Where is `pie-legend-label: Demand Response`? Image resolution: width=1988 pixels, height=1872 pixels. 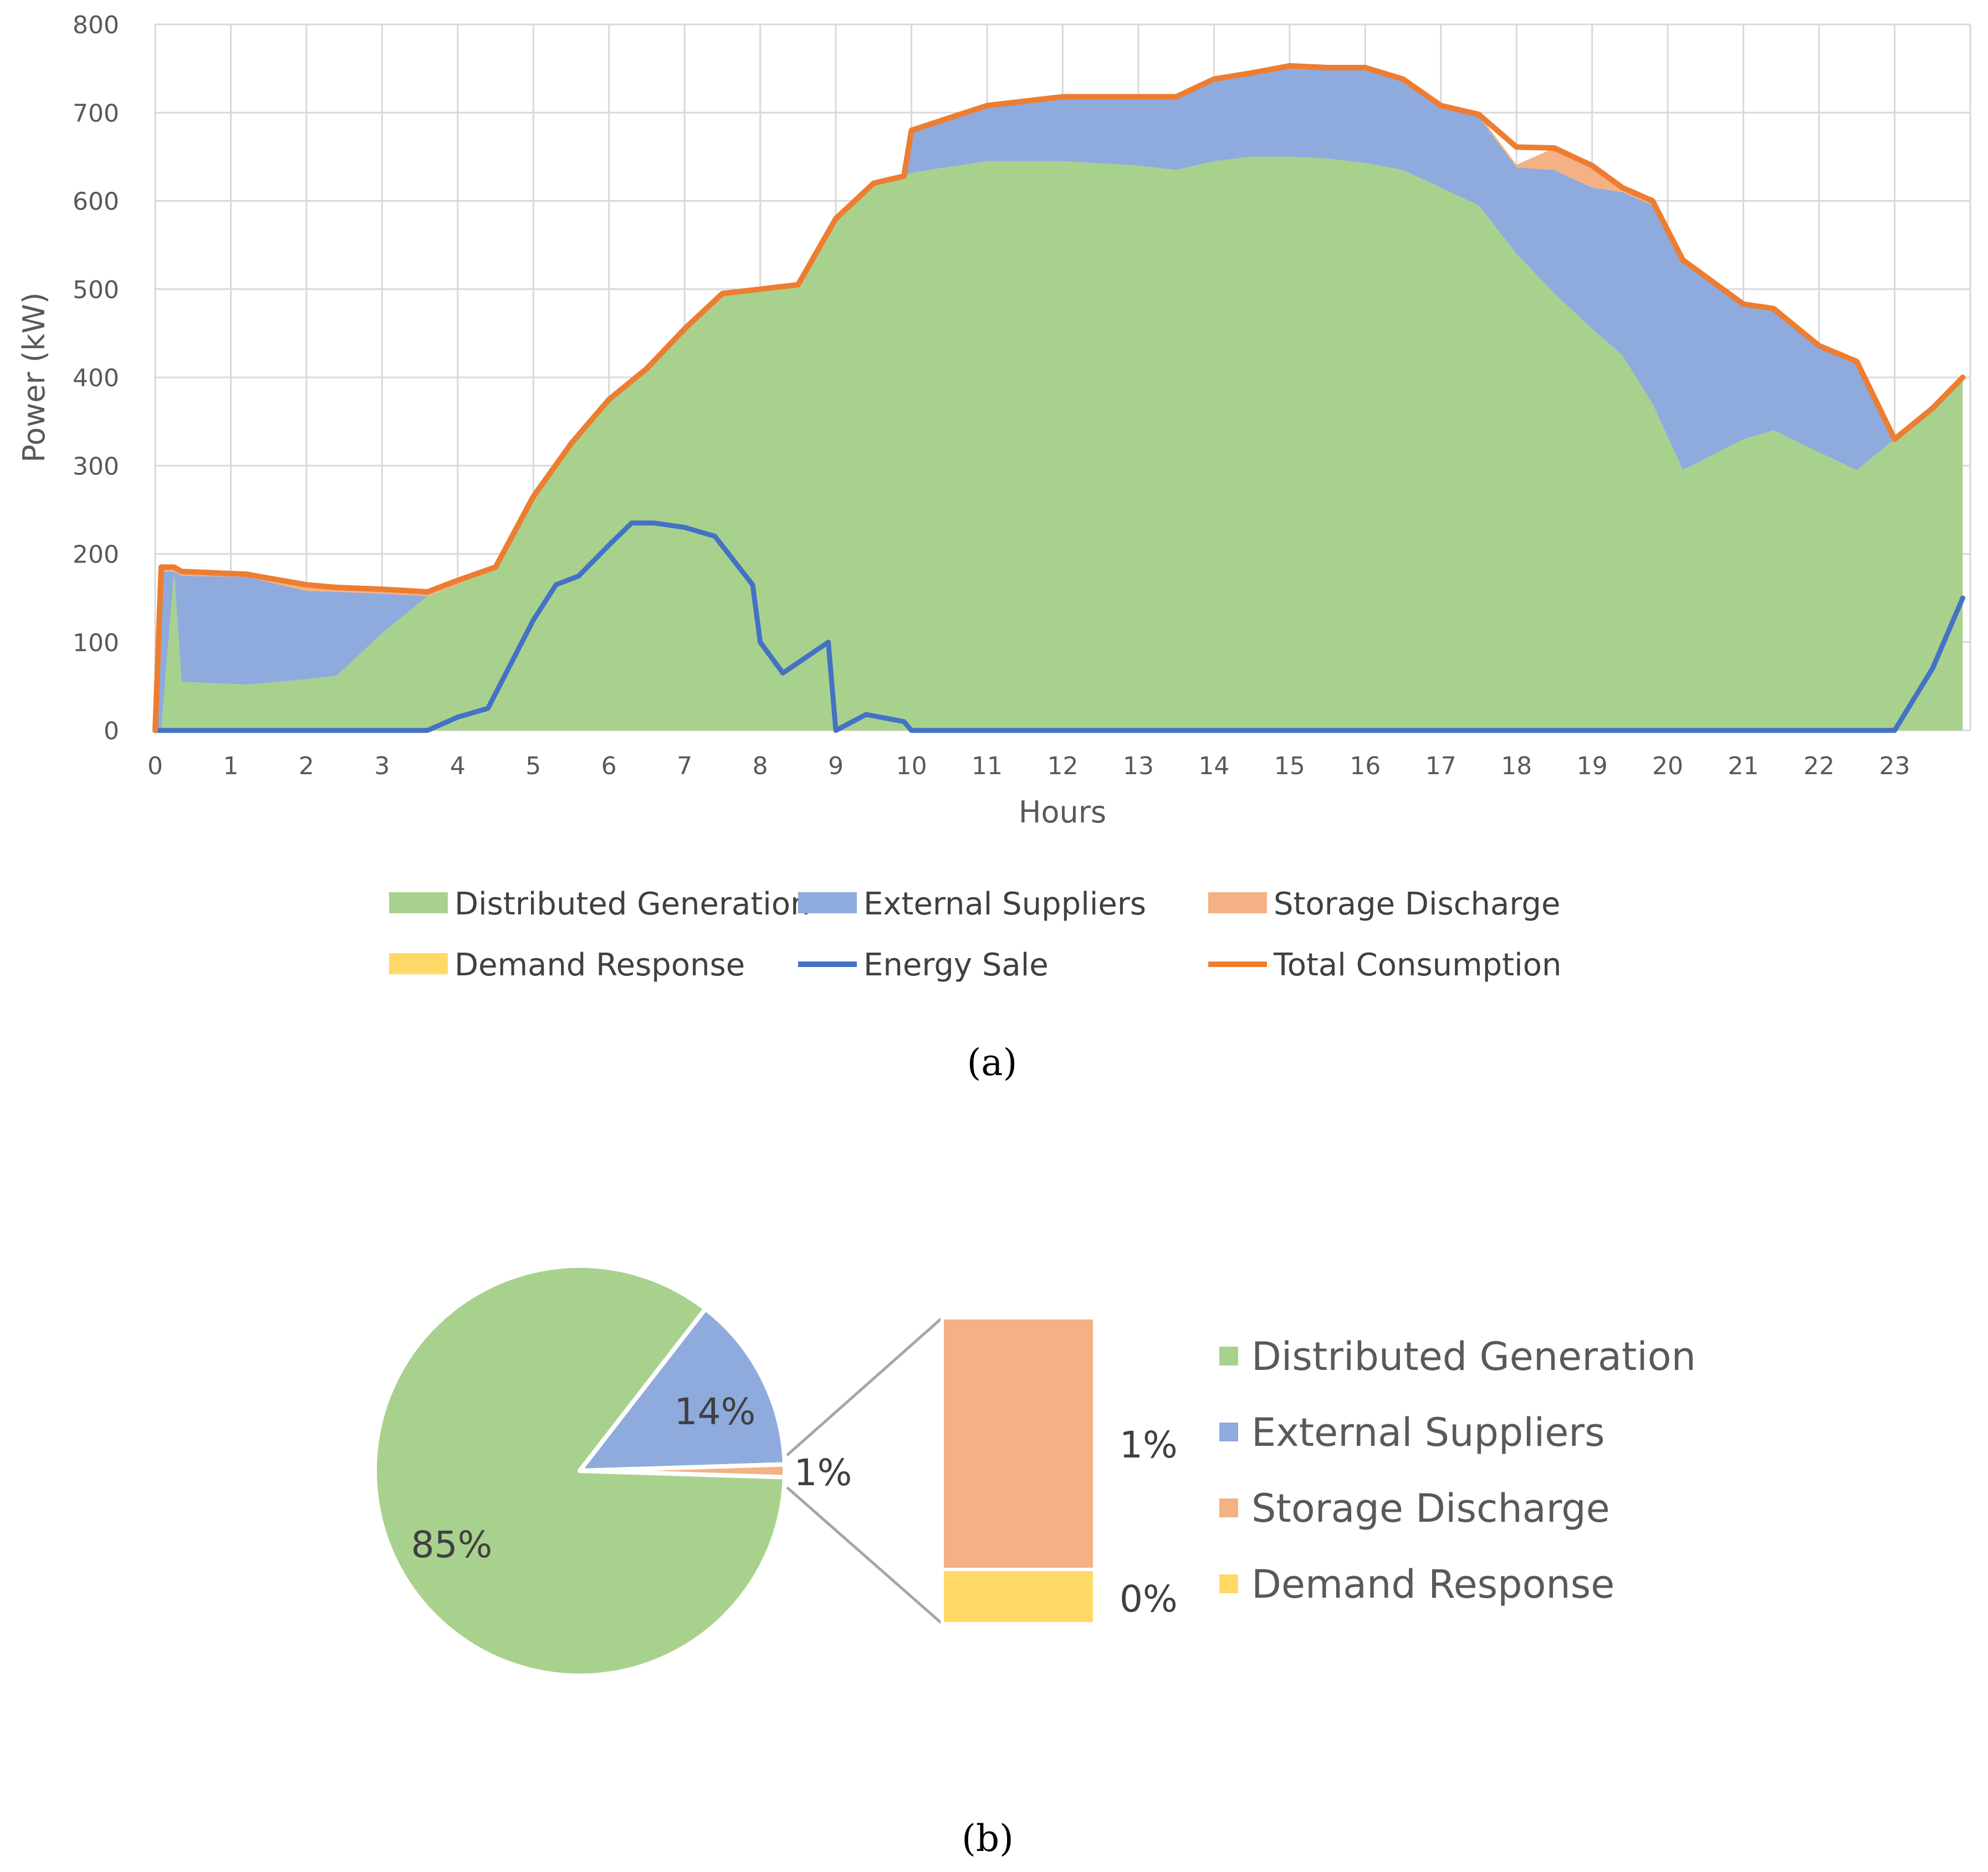 pie-legend-label: Demand Response is located at coordinates (1432, 1585).